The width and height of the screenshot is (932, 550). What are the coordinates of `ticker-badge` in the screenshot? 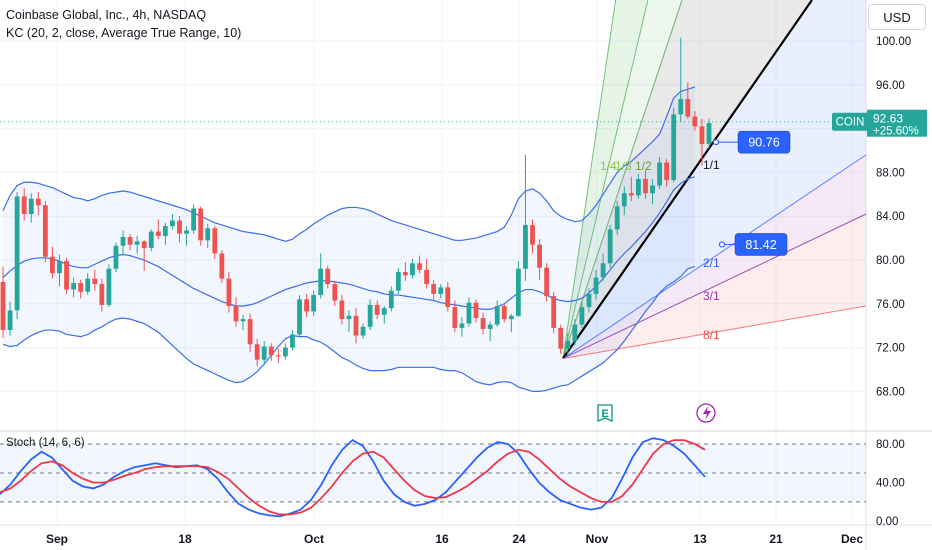 It's located at (850, 121).